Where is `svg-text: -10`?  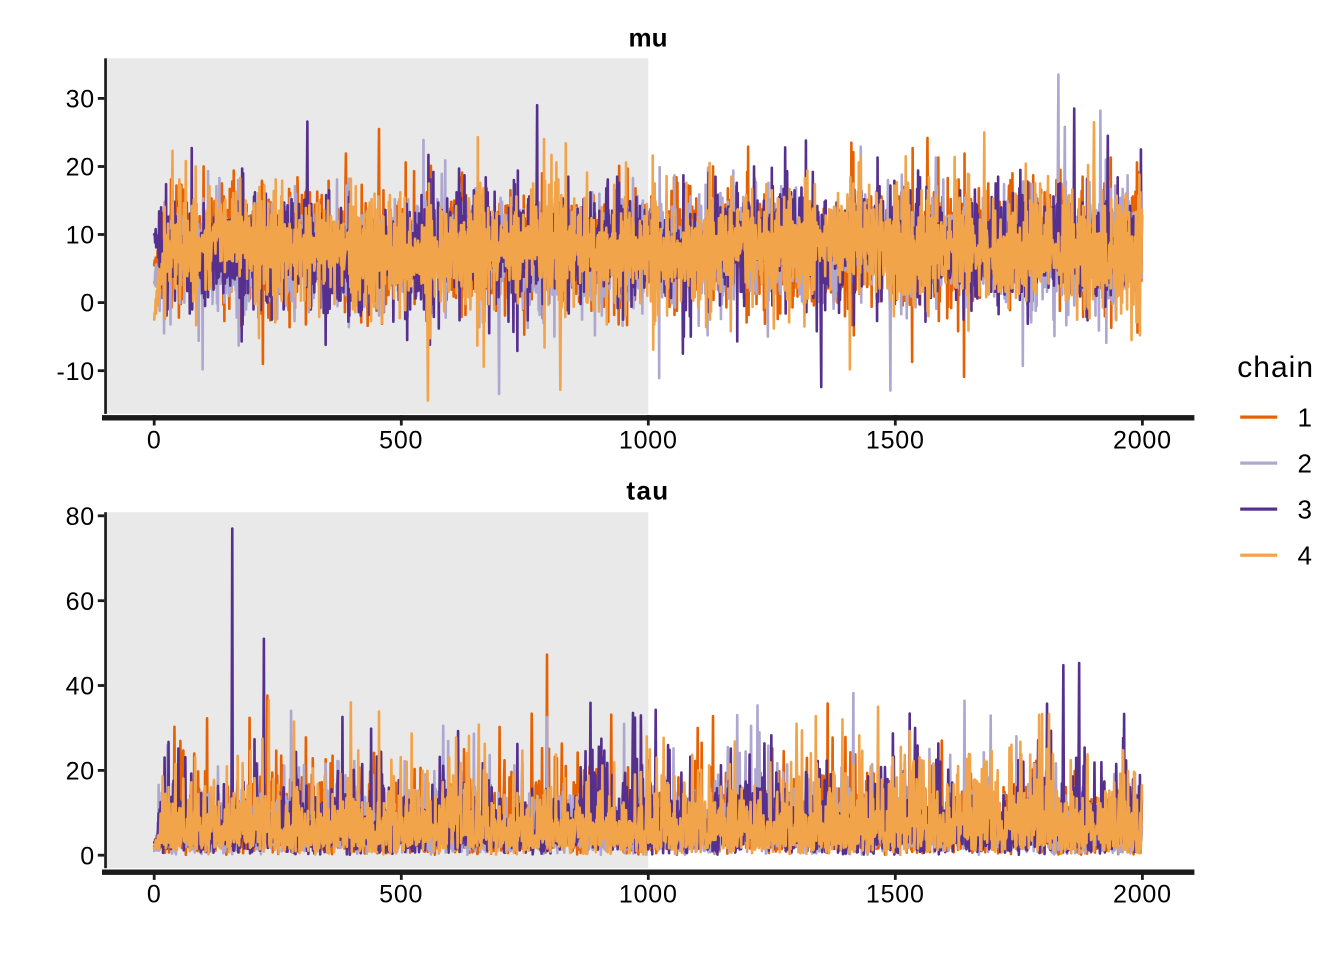
svg-text: -10 is located at coordinates (75, 372).